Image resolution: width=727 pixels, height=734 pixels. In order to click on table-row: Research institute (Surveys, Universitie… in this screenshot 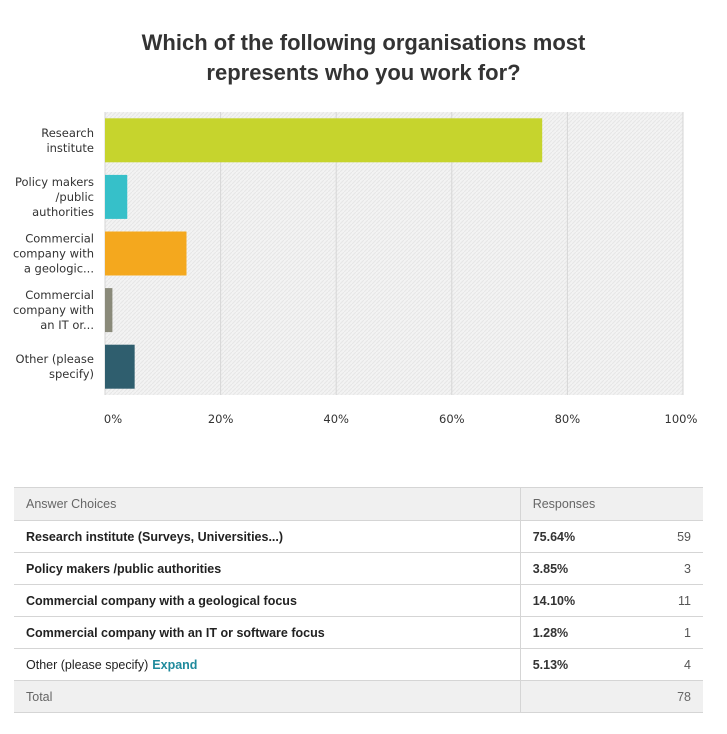, I will do `click(358, 536)`.